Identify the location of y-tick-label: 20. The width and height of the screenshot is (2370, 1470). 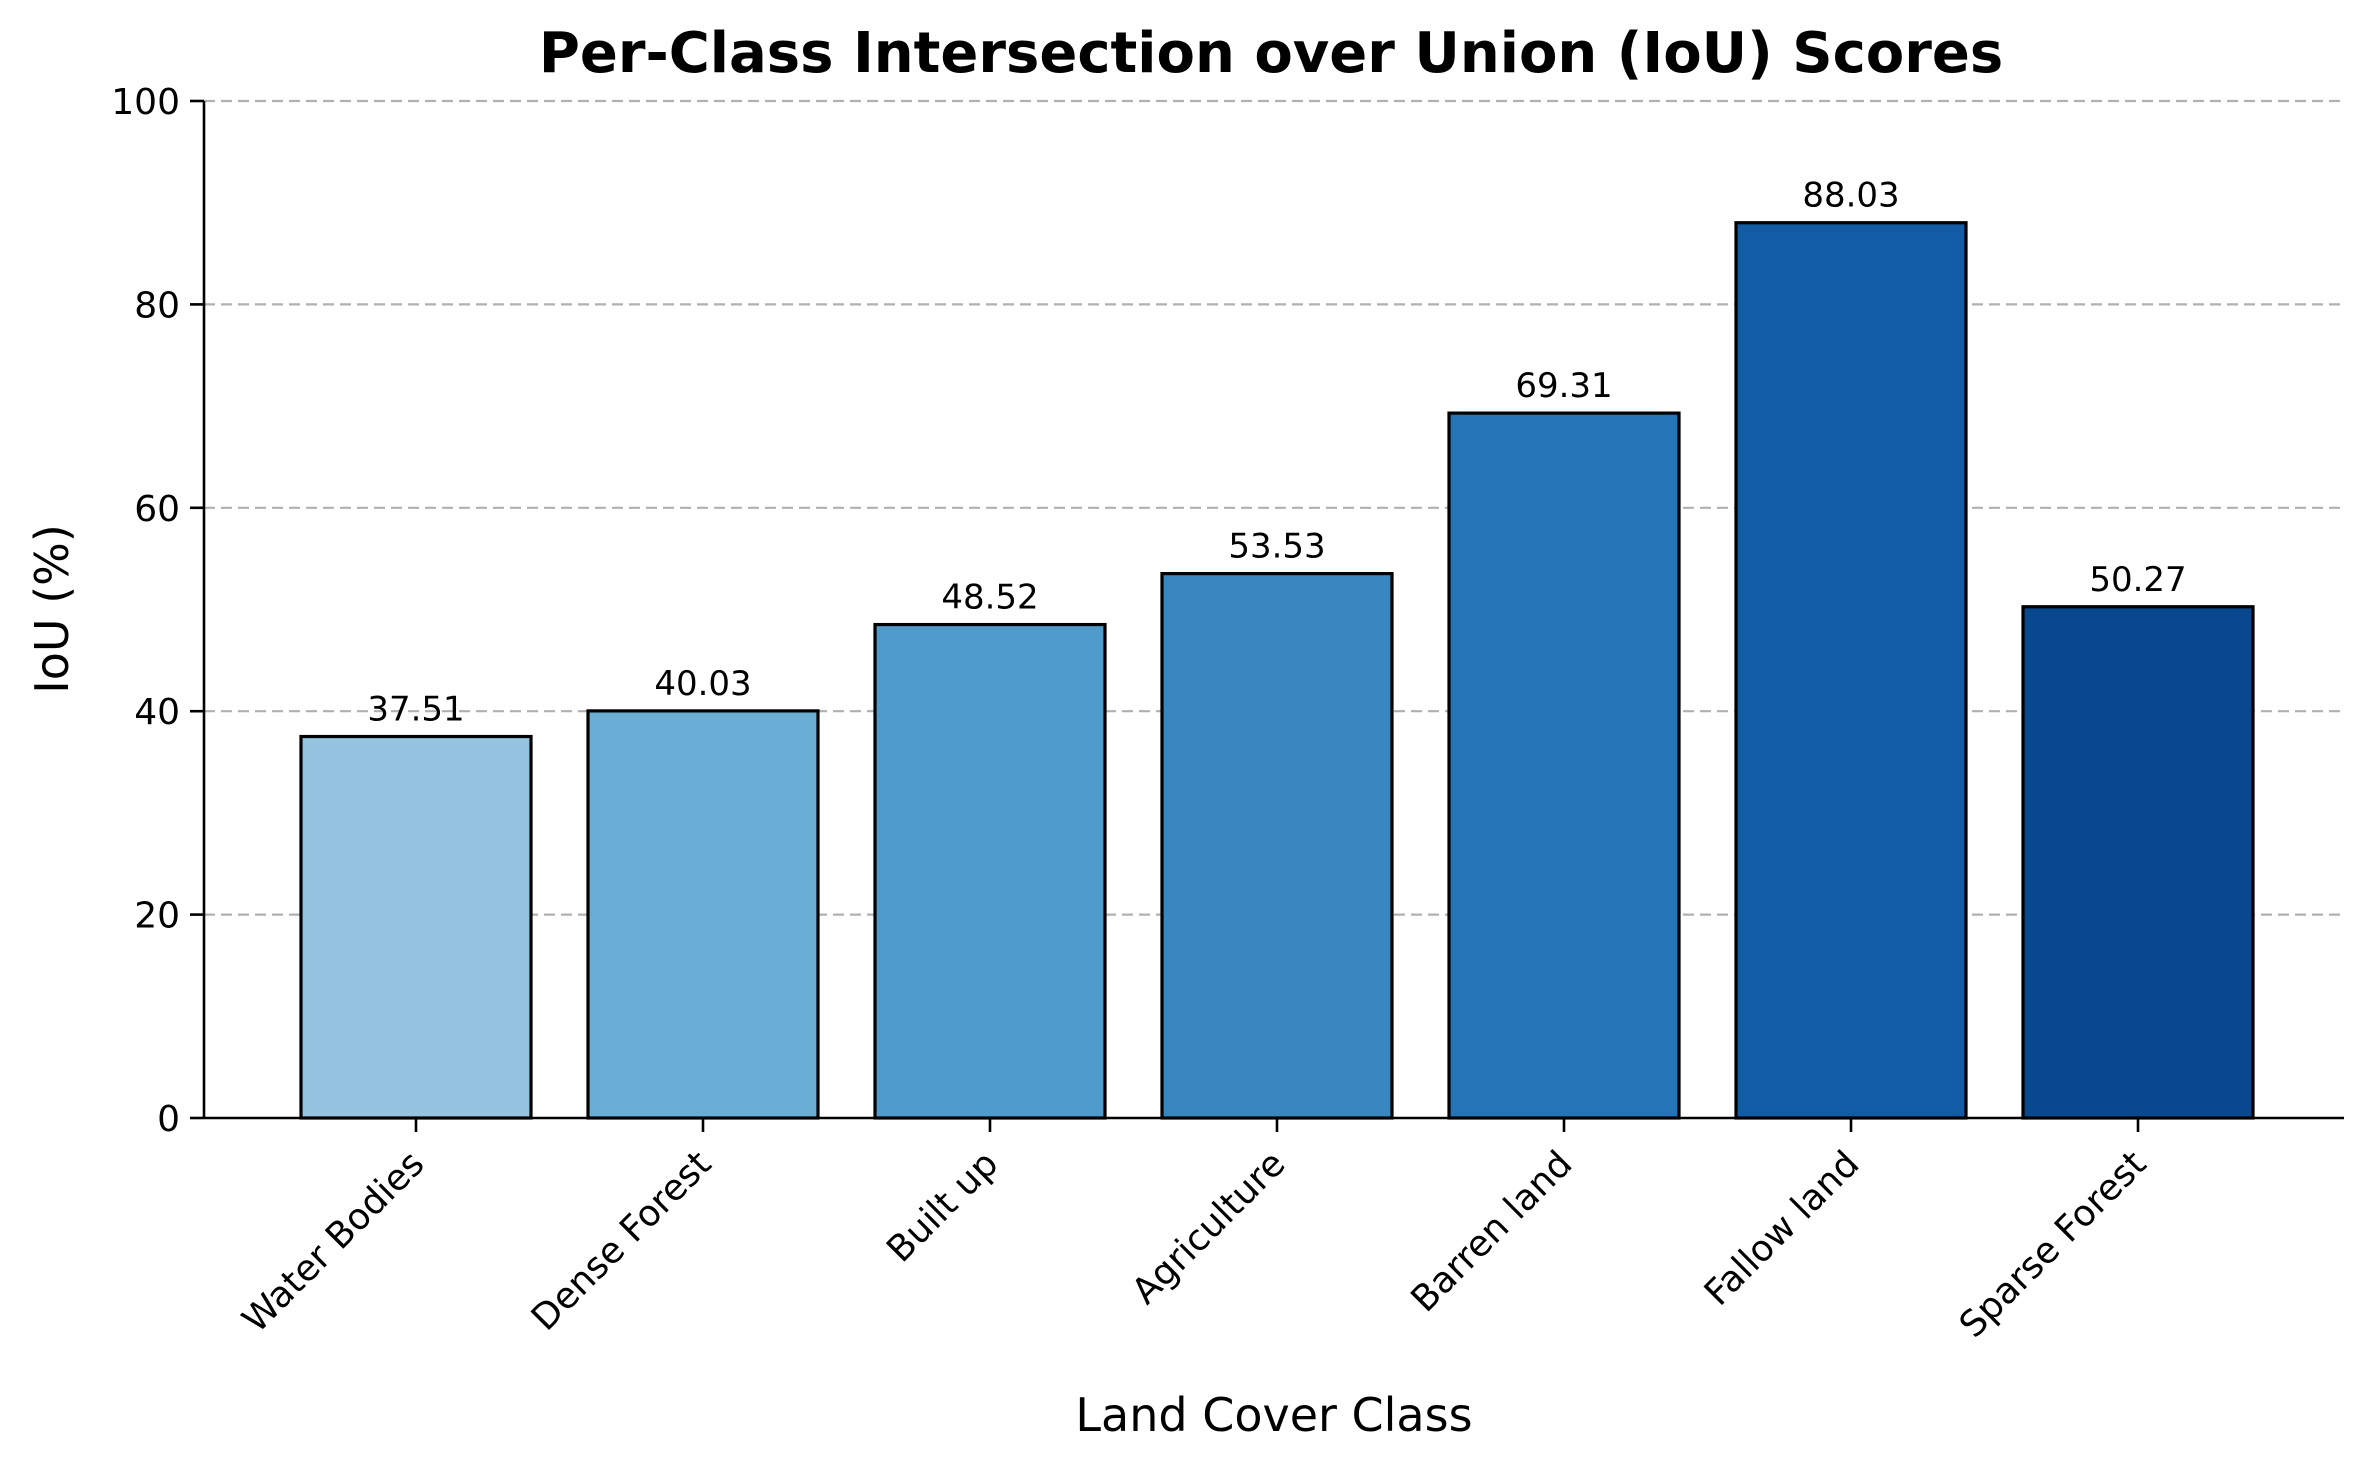
(157, 916).